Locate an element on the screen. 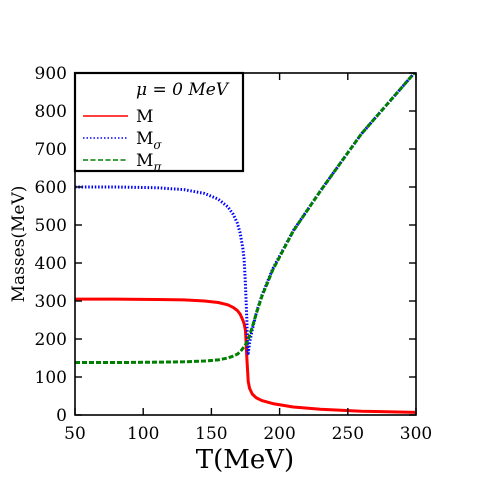 Image resolution: width=491 pixels, height=491 pixels. y-tick-label: 300 is located at coordinates (51, 302).